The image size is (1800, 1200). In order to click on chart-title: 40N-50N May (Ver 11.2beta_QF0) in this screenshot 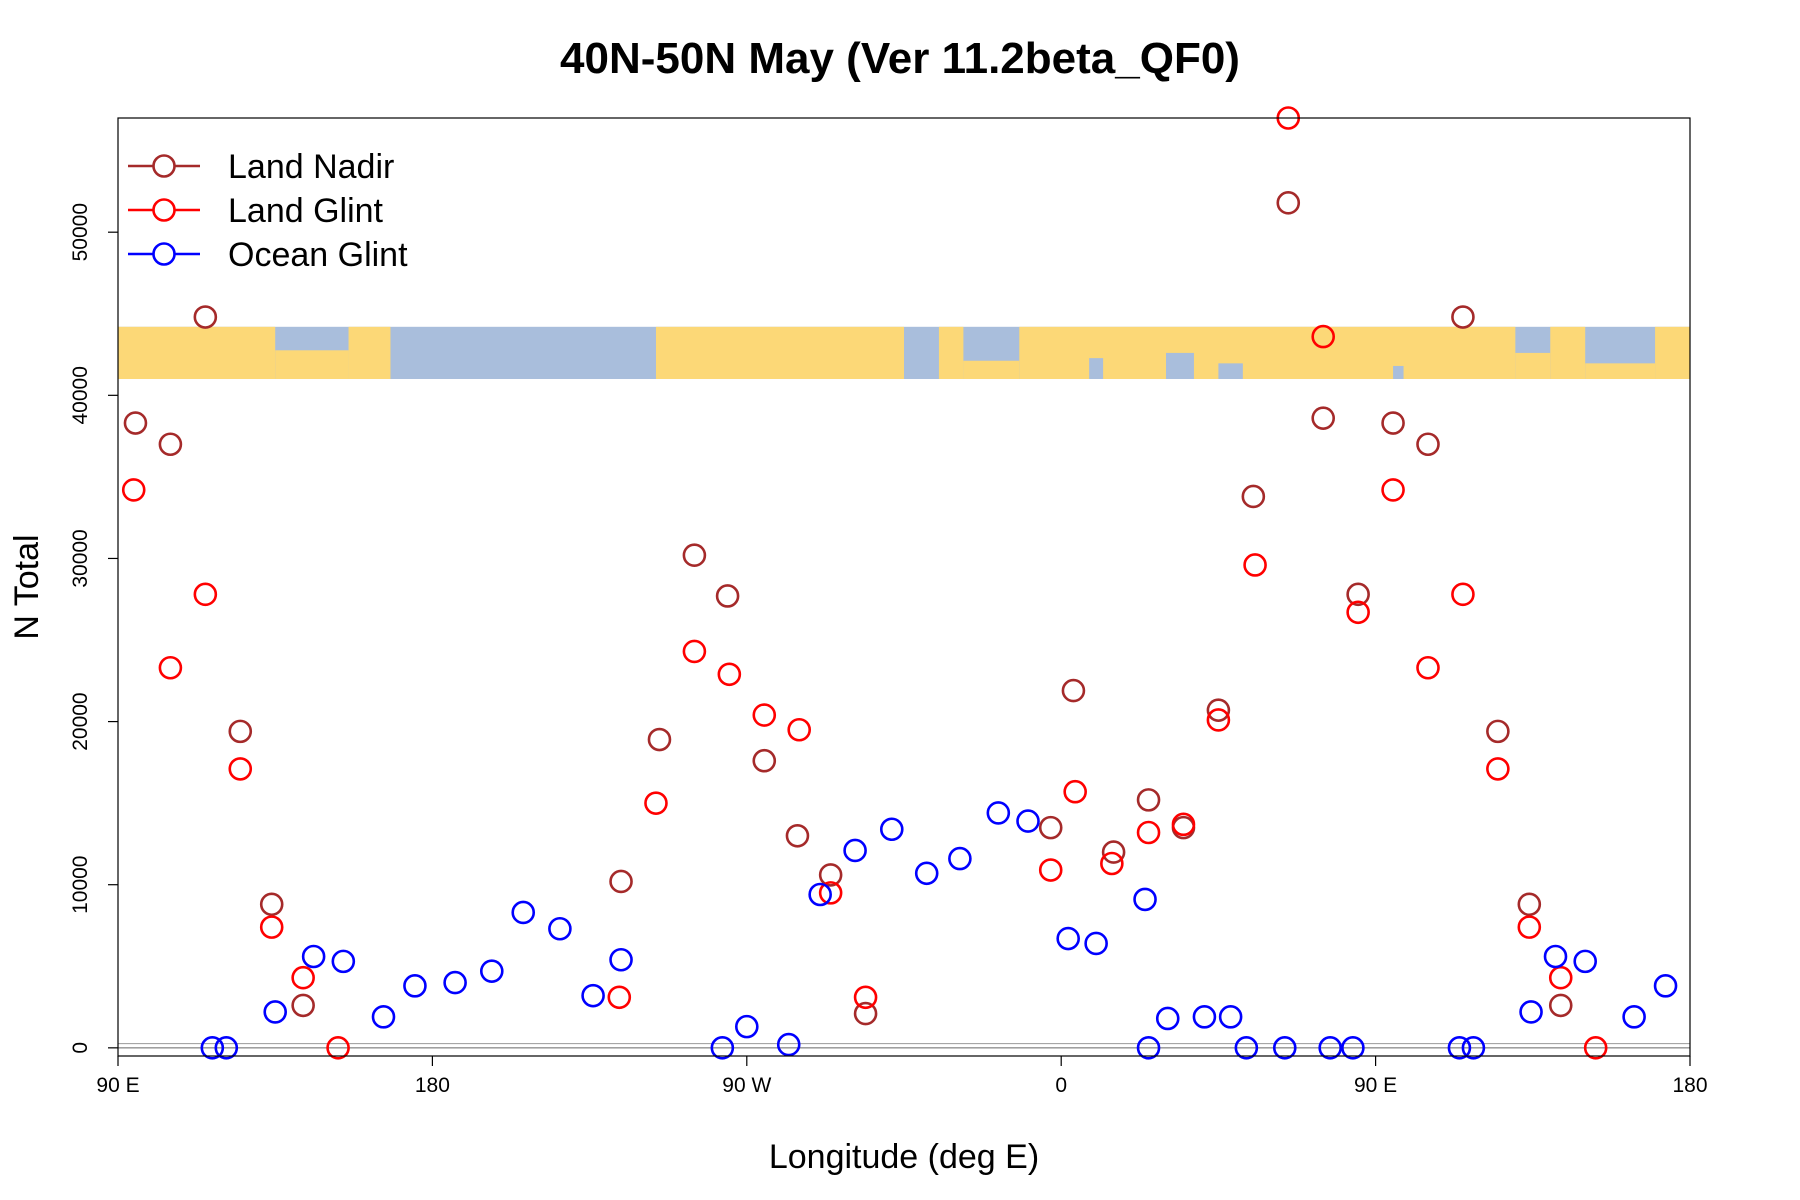, I will do `click(900, 58)`.